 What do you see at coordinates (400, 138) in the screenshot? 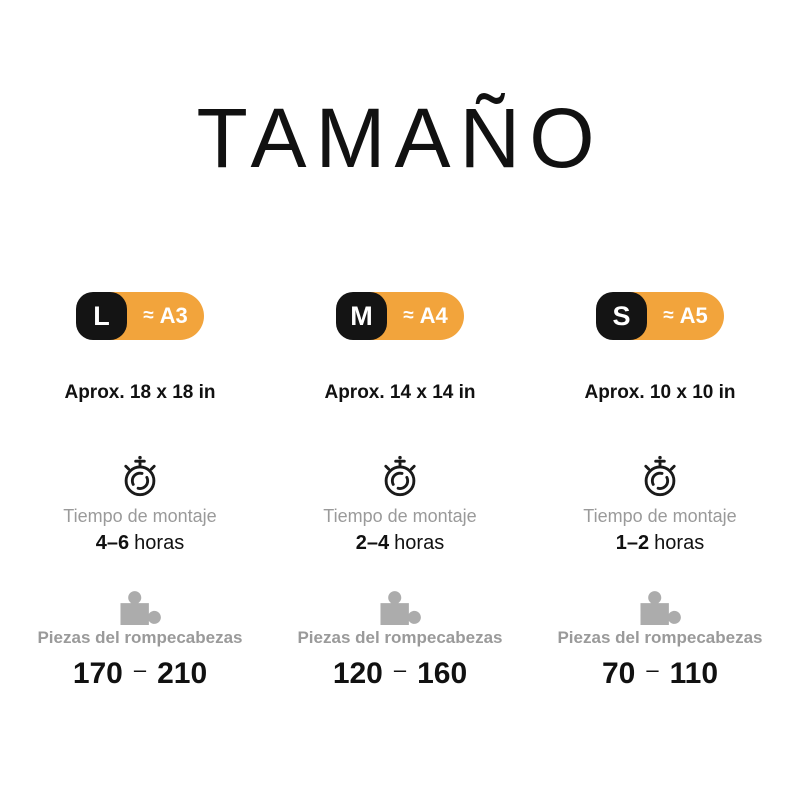
I see `page-title: TAMAÑO` at bounding box center [400, 138].